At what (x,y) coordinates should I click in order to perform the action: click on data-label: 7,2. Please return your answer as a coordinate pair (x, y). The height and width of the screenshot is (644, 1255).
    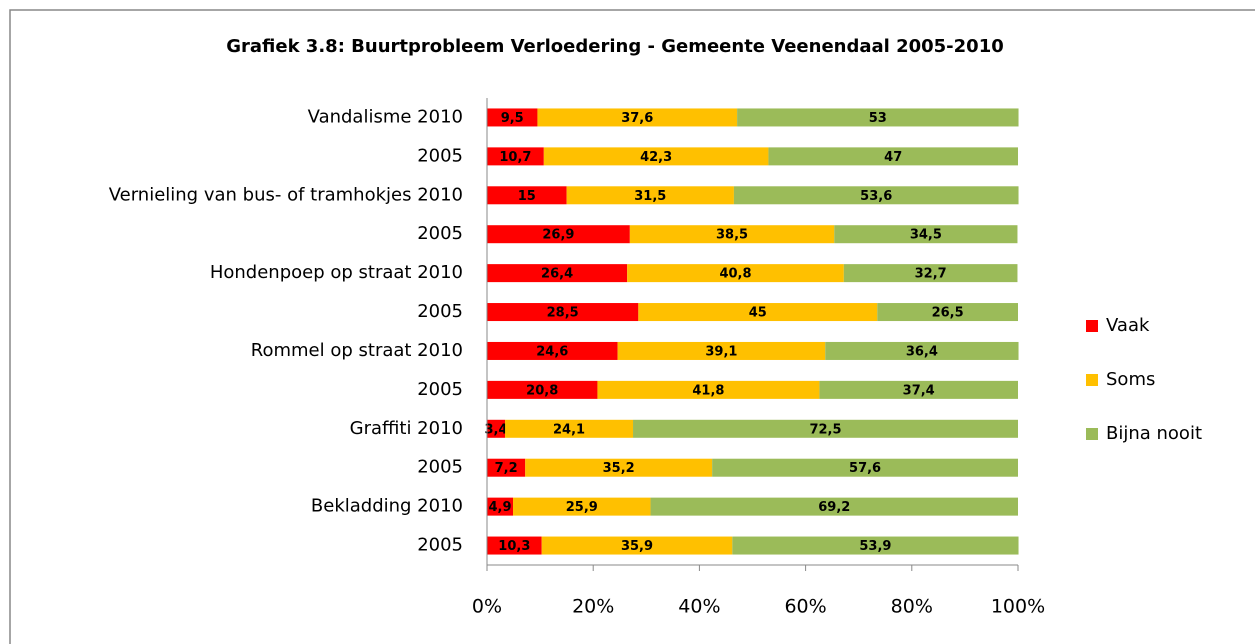
    Looking at the image, I should click on (506, 468).